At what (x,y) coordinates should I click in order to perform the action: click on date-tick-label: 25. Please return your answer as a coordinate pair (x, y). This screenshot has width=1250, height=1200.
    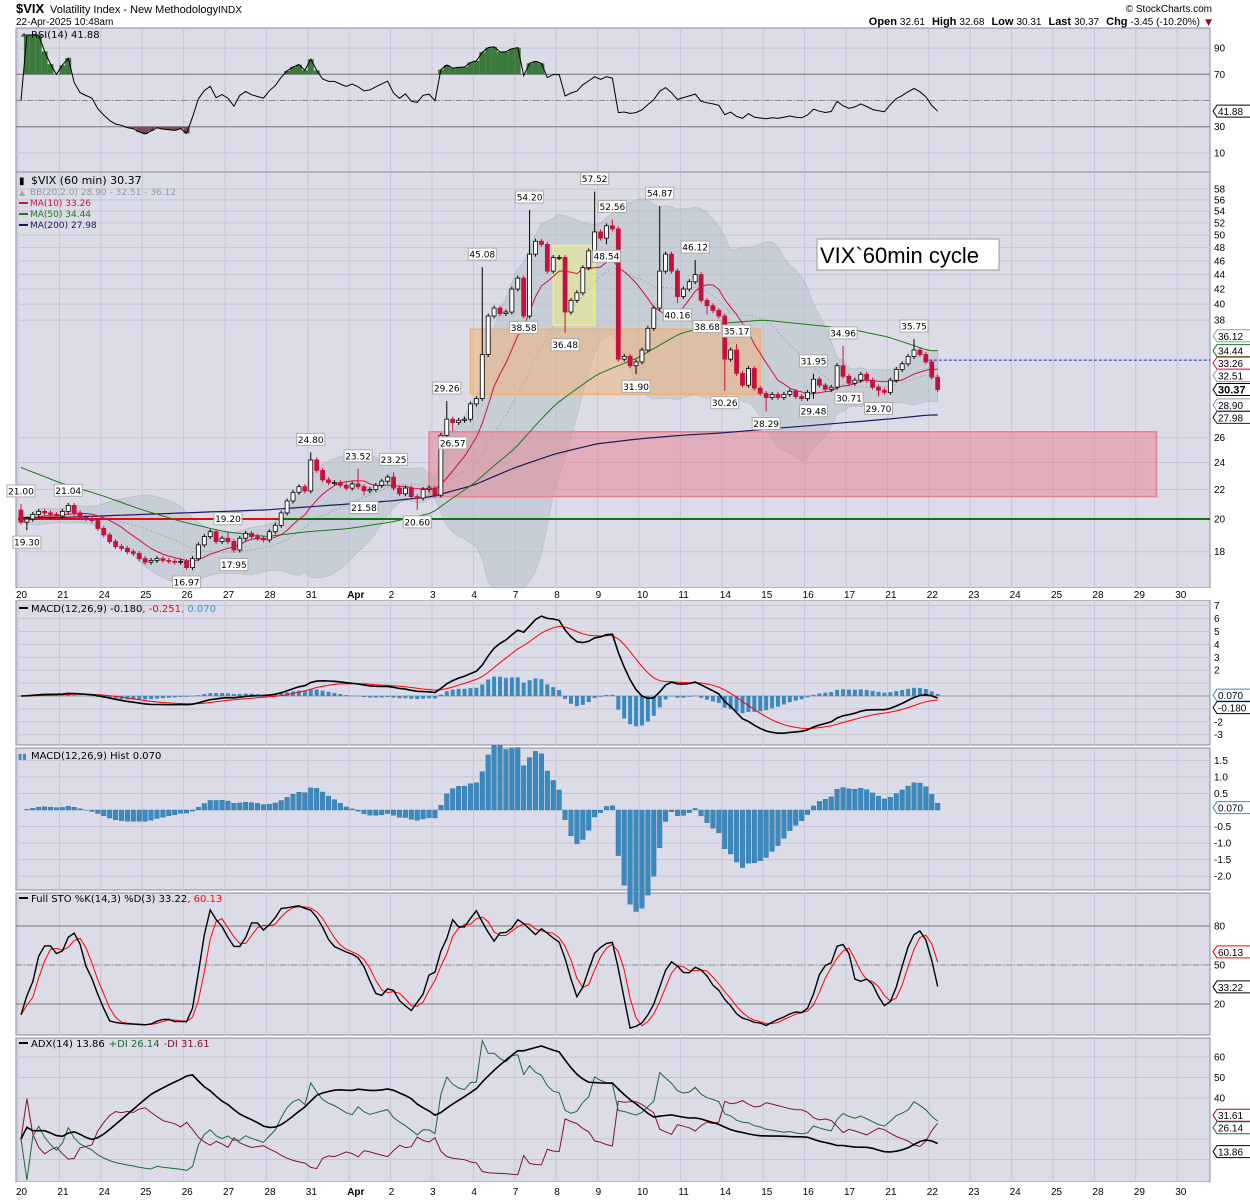
    Looking at the image, I should click on (146, 595).